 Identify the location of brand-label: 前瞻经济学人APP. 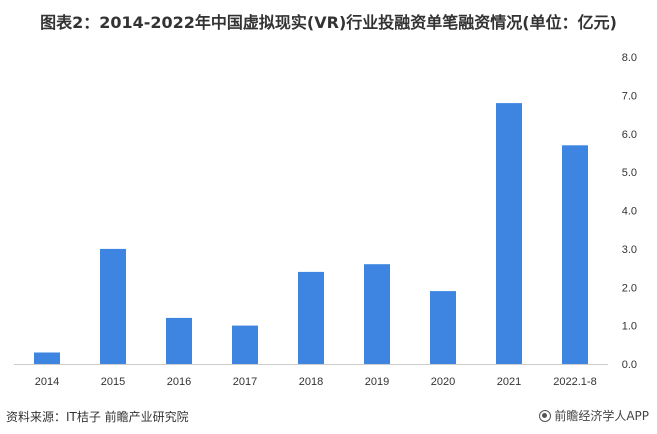
(594, 415).